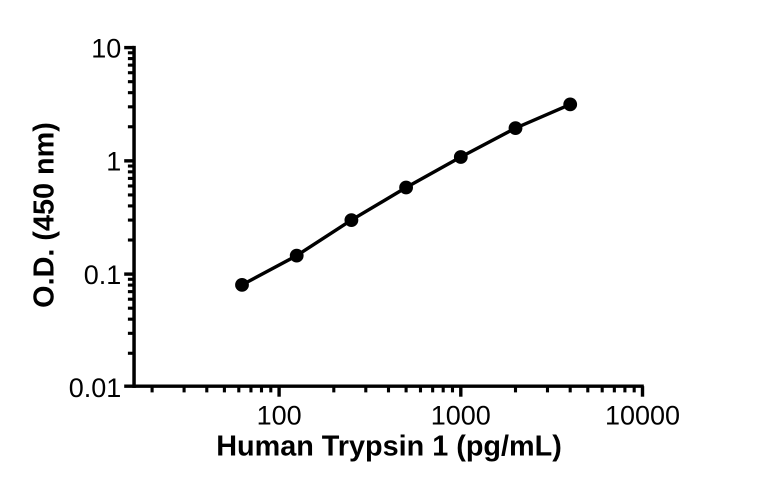 The image size is (768, 487). I want to click on svg-text: 10, so click(106, 48).